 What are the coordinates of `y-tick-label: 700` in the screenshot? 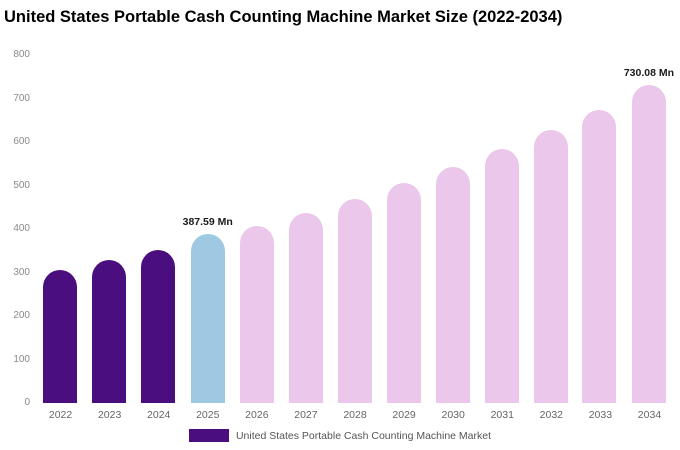 It's located at (21, 98).